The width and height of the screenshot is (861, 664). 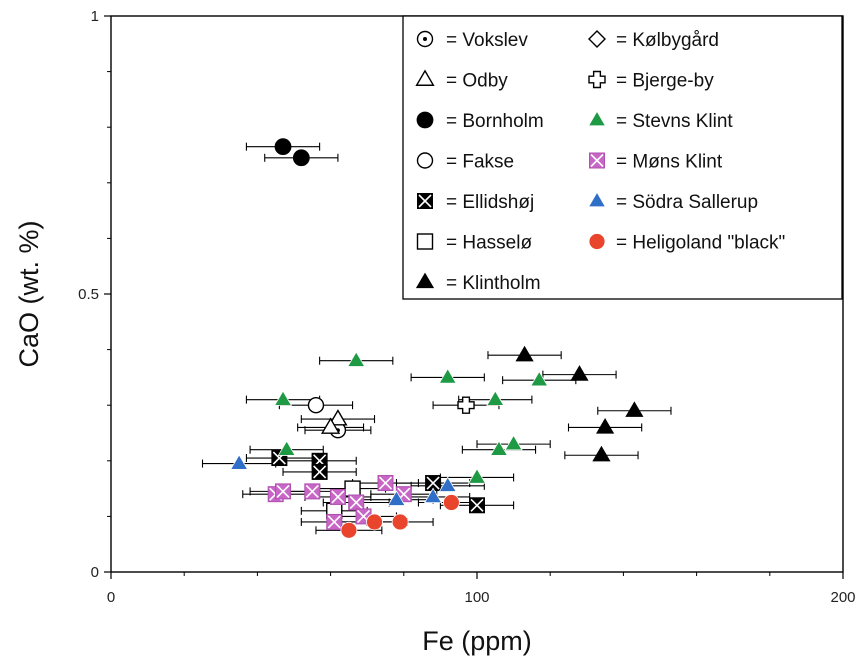 What do you see at coordinates (88, 294) in the screenshot?
I see `y-tick-label: 0.5` at bounding box center [88, 294].